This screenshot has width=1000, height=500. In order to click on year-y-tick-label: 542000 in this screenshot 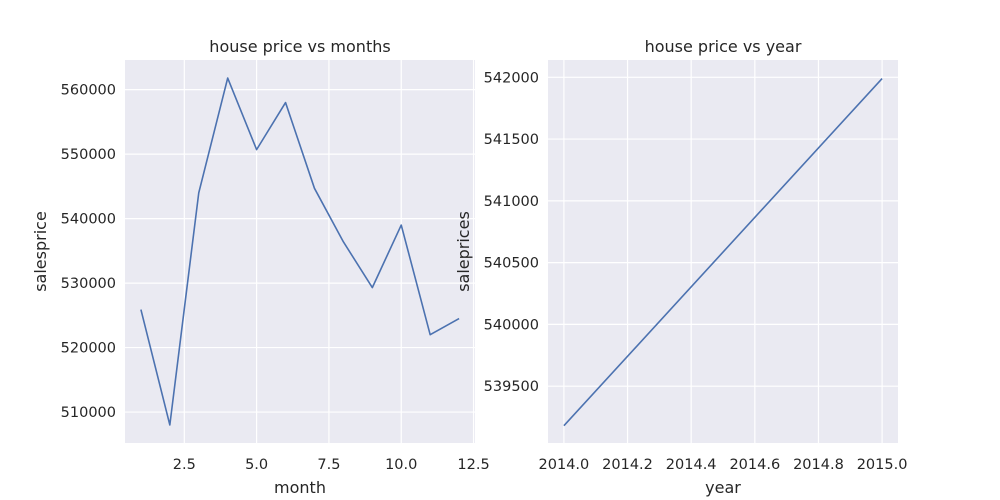, I will do `click(511, 78)`.